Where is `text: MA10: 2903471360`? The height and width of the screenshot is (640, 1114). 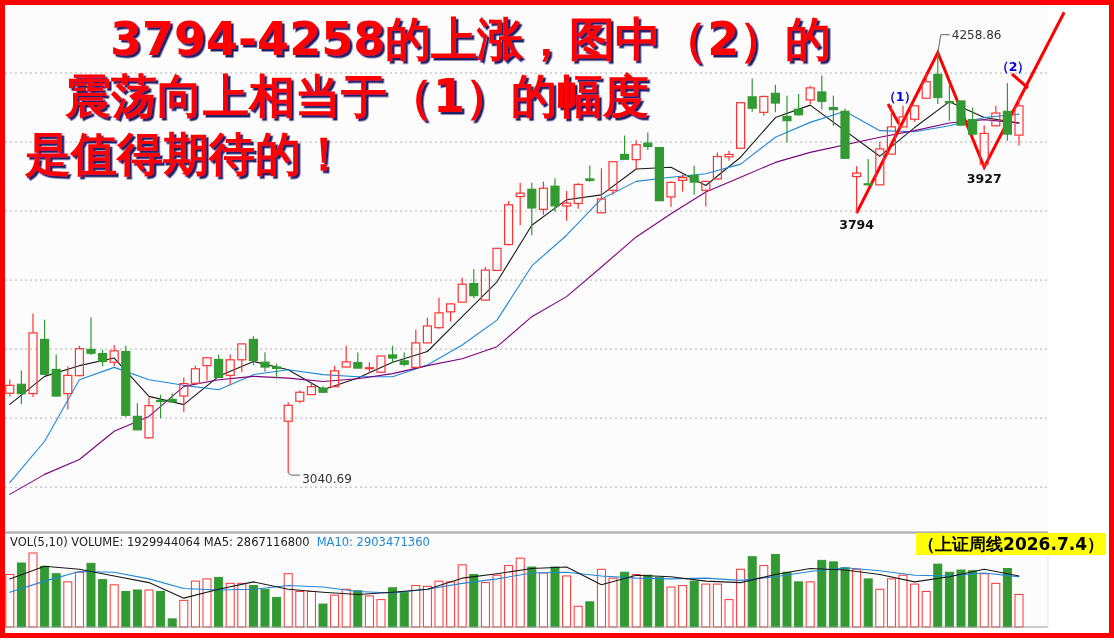 text: MA10: 2903471360 is located at coordinates (373, 542).